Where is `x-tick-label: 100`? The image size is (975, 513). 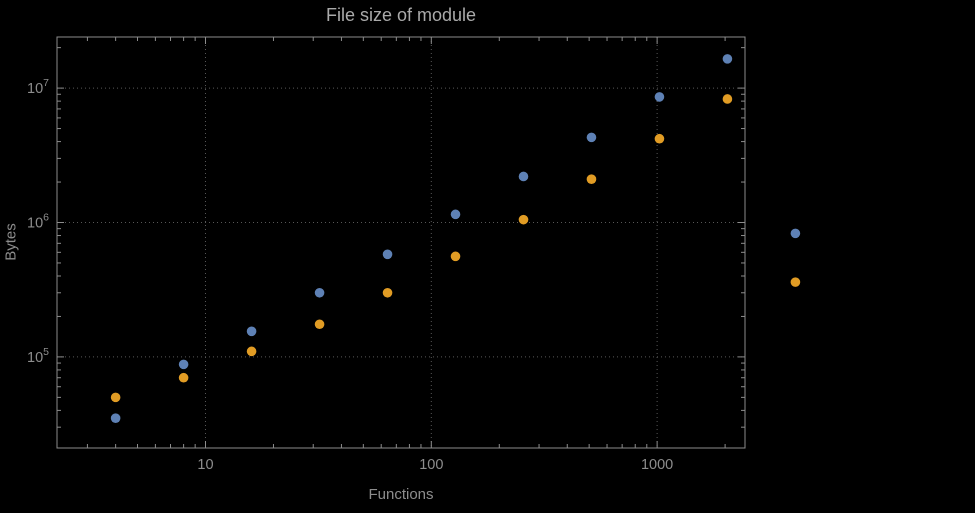
x-tick-label: 100 is located at coordinates (431, 465).